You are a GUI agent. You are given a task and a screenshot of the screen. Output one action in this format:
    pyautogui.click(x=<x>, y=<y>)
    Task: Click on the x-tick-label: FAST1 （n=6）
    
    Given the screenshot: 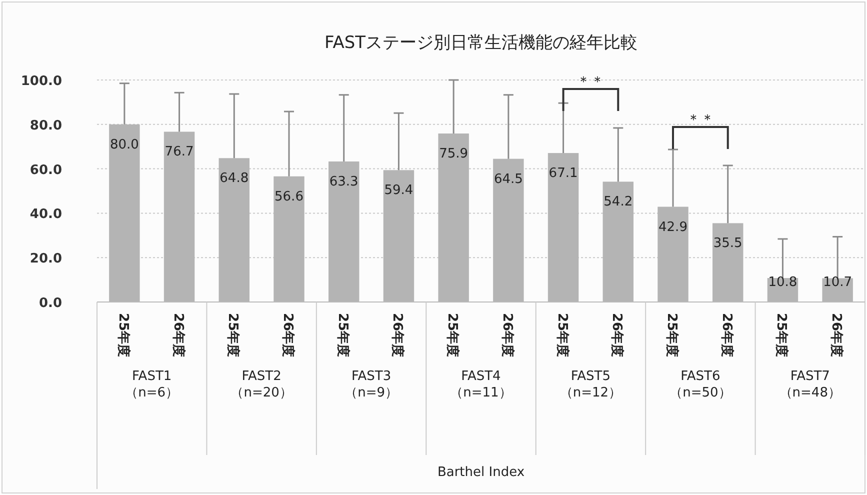 What is the action you would take?
    pyautogui.click(x=152, y=384)
    